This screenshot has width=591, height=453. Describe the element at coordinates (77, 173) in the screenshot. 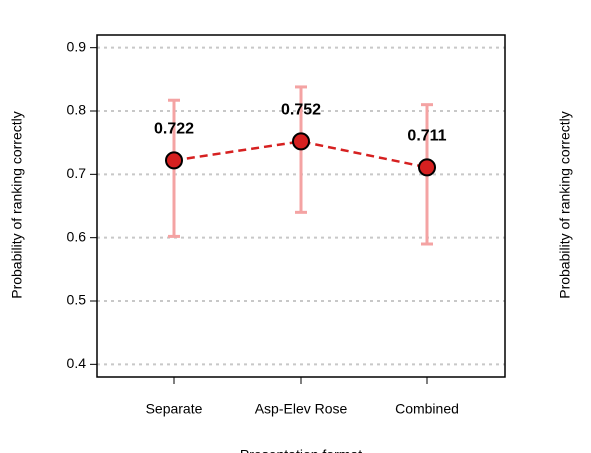

I see `y-tick-label: 0.7` at that location.